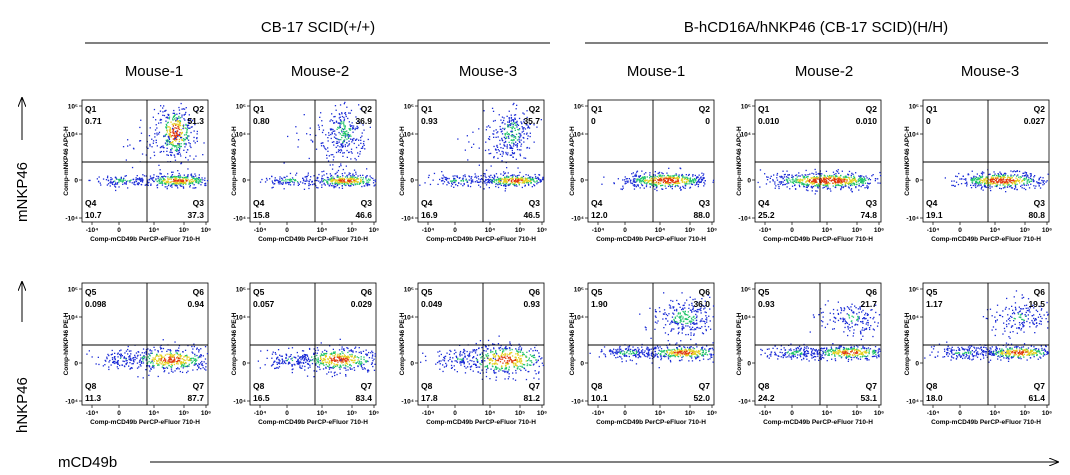 This screenshot has width=1070, height=475. Describe the element at coordinates (244, 181) in the screenshot. I see `y-tick-label: 0` at that location.